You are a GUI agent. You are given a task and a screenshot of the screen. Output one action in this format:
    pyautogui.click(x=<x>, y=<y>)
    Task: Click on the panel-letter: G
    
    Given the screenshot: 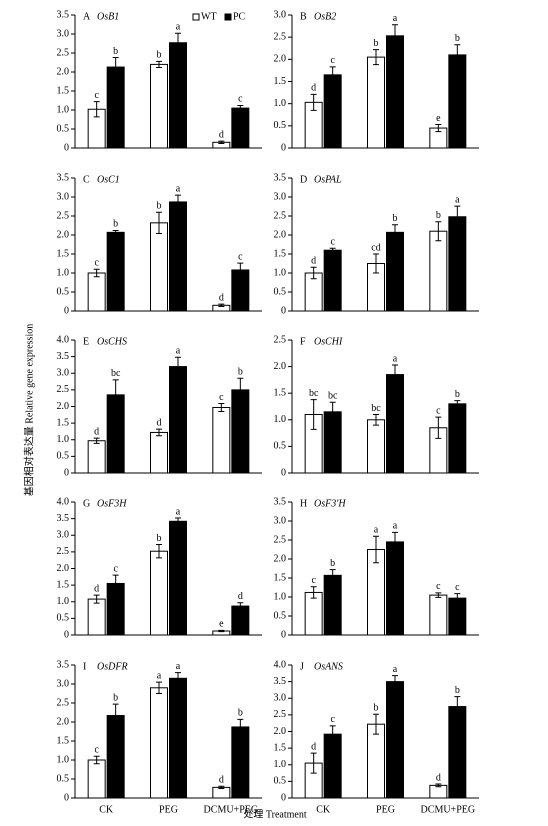 What is the action you would take?
    pyautogui.click(x=86, y=503)
    